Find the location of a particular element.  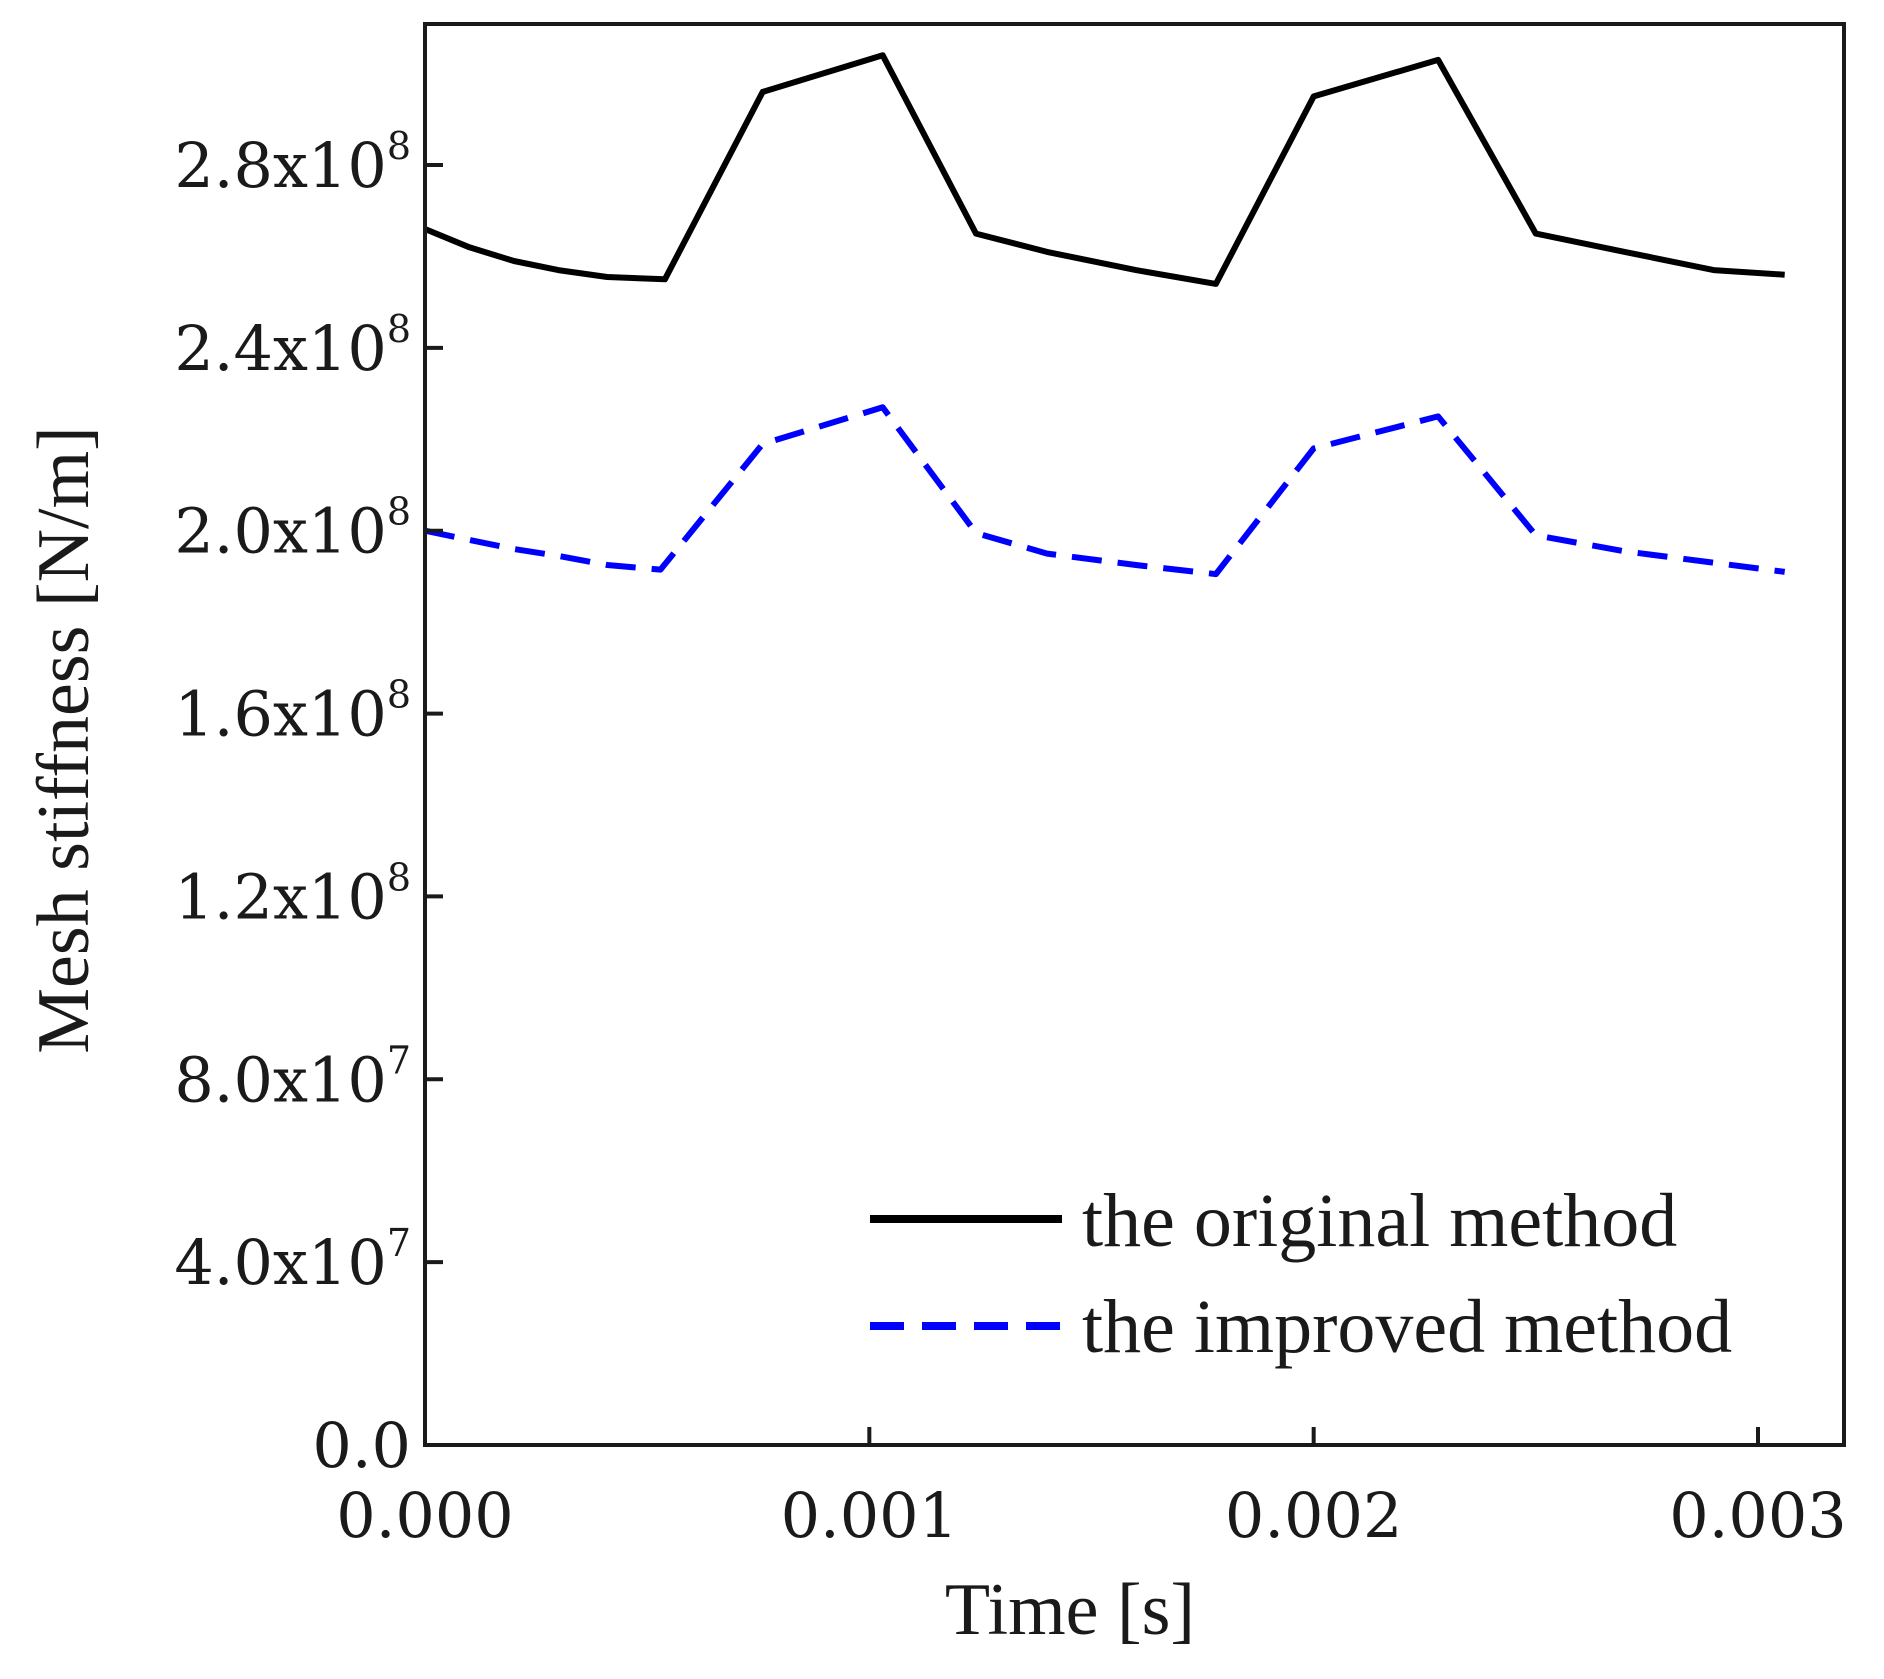

y-tick-label: 1.6x10⁸ is located at coordinates (292, 712).